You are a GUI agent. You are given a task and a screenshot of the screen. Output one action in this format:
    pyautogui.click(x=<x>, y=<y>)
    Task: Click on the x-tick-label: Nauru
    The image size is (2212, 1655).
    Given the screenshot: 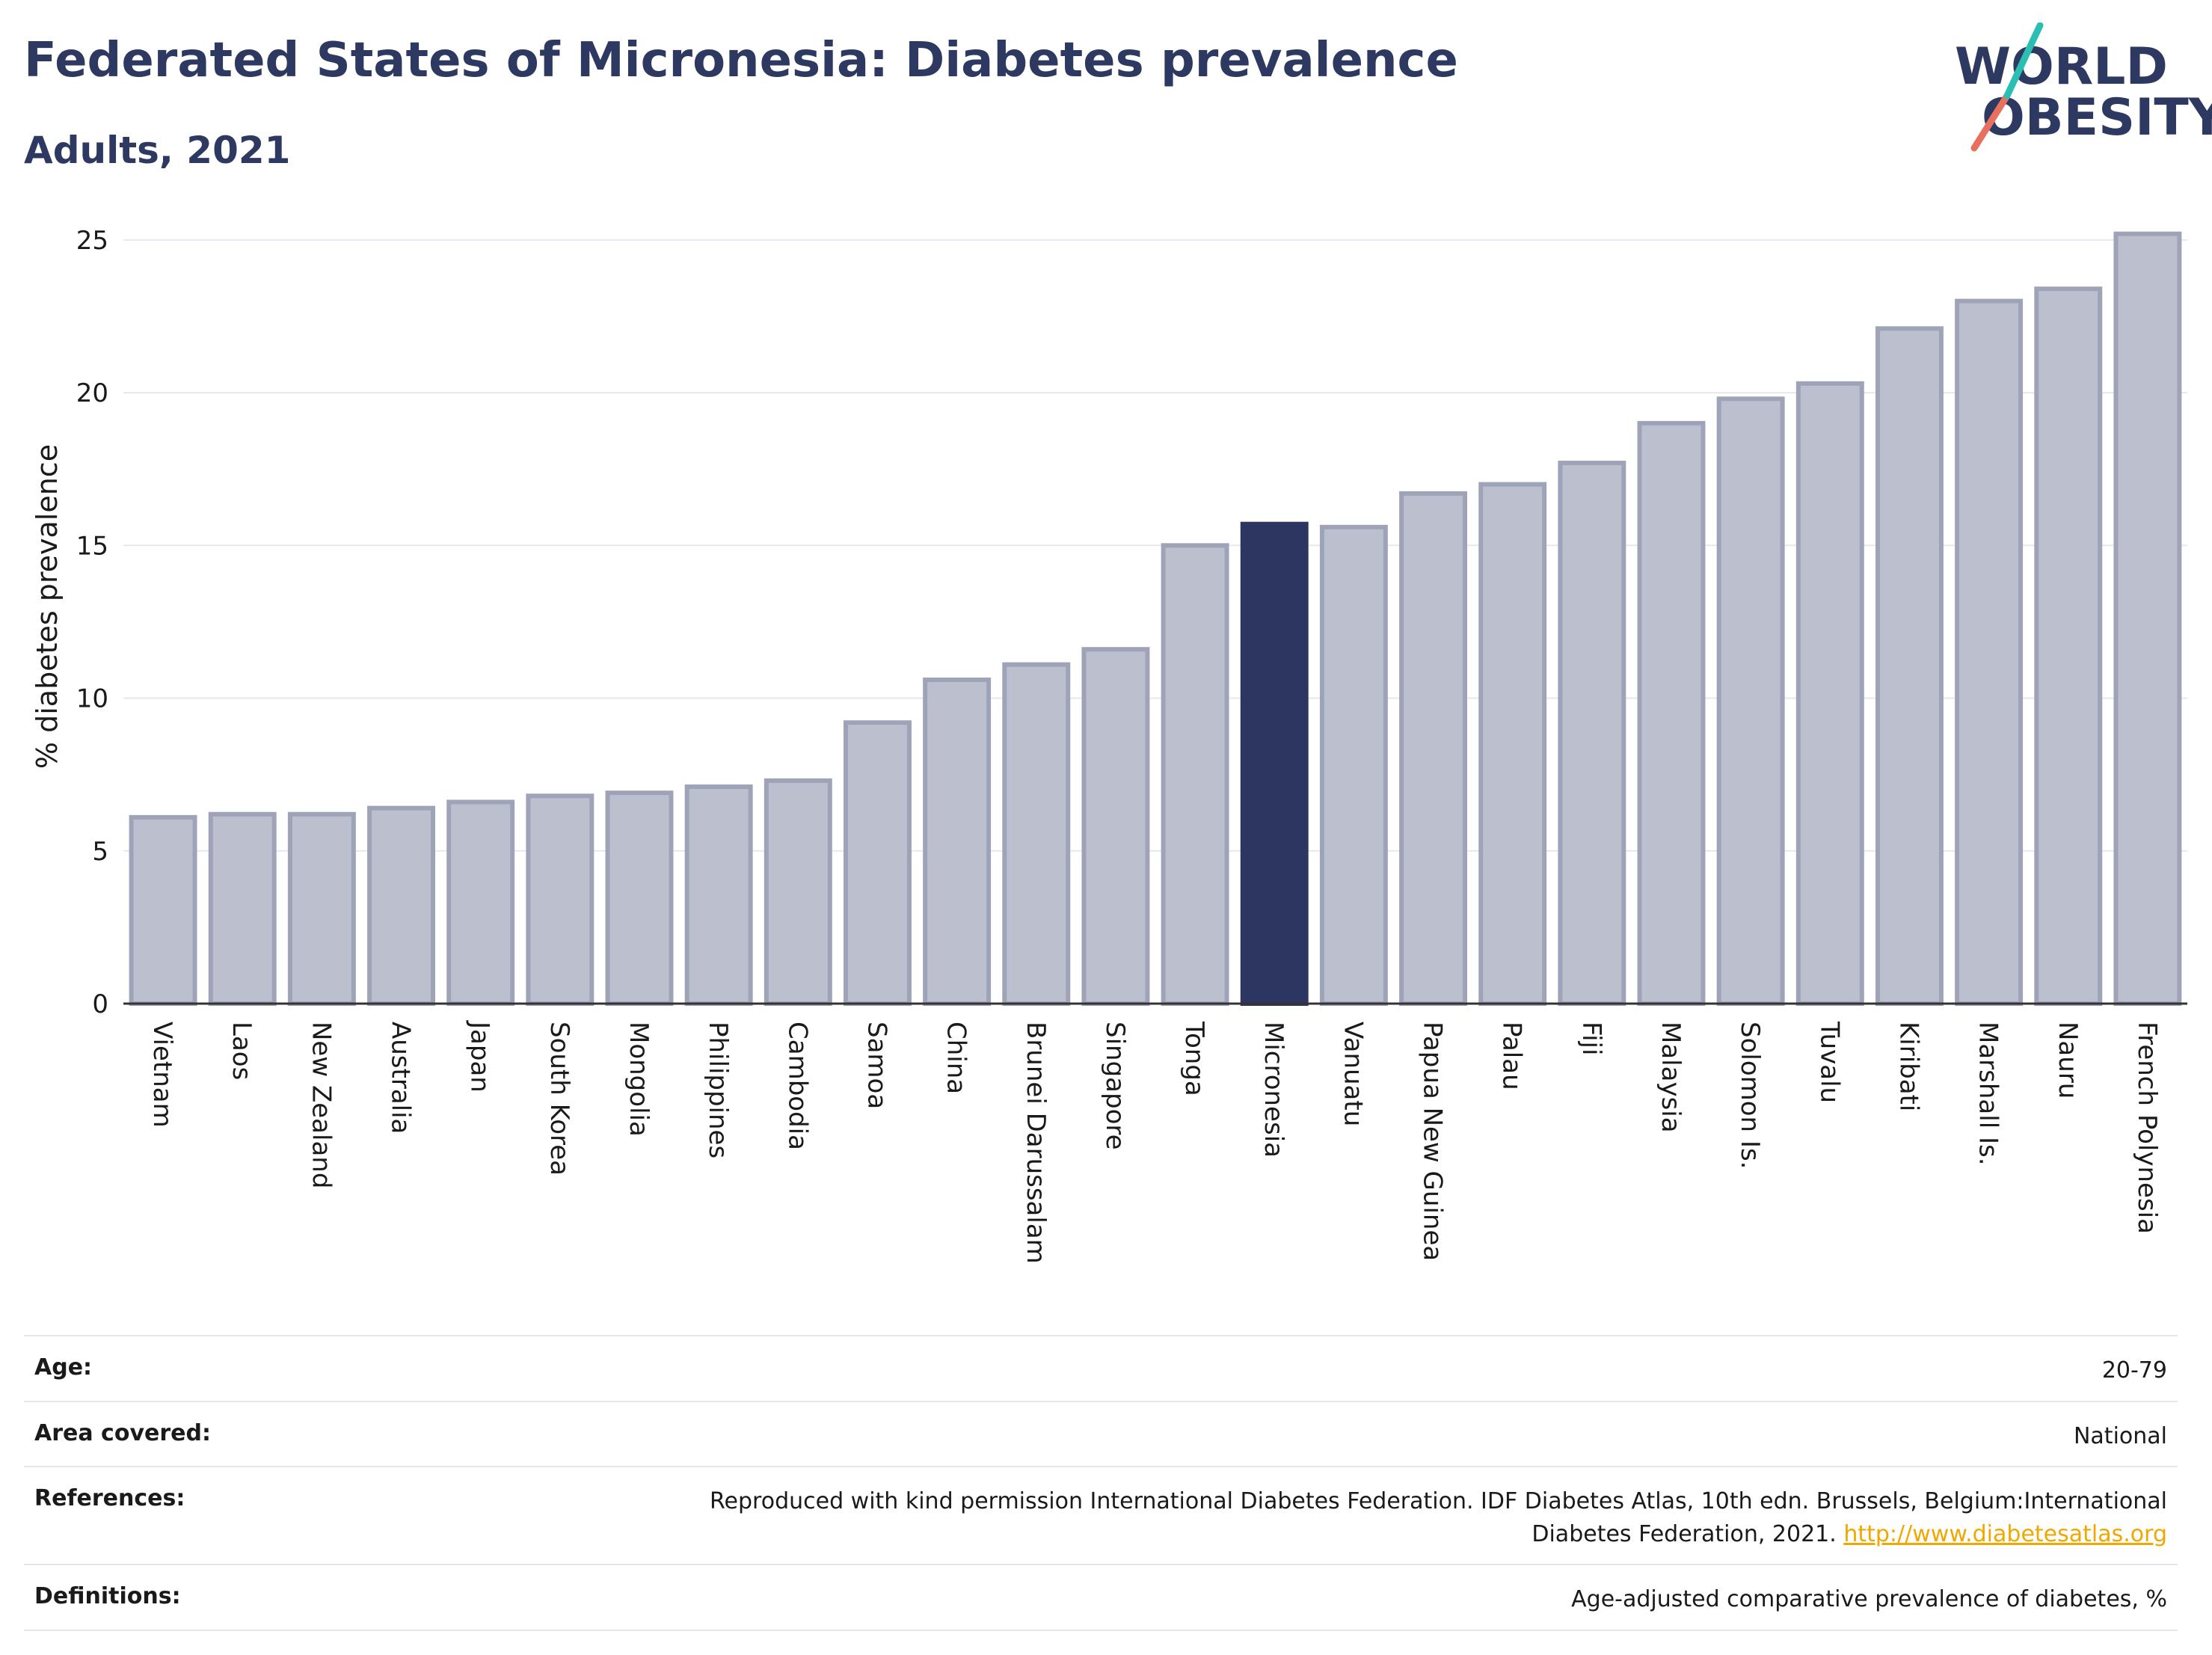 What is the action you would take?
    pyautogui.click(x=2068, y=1060)
    